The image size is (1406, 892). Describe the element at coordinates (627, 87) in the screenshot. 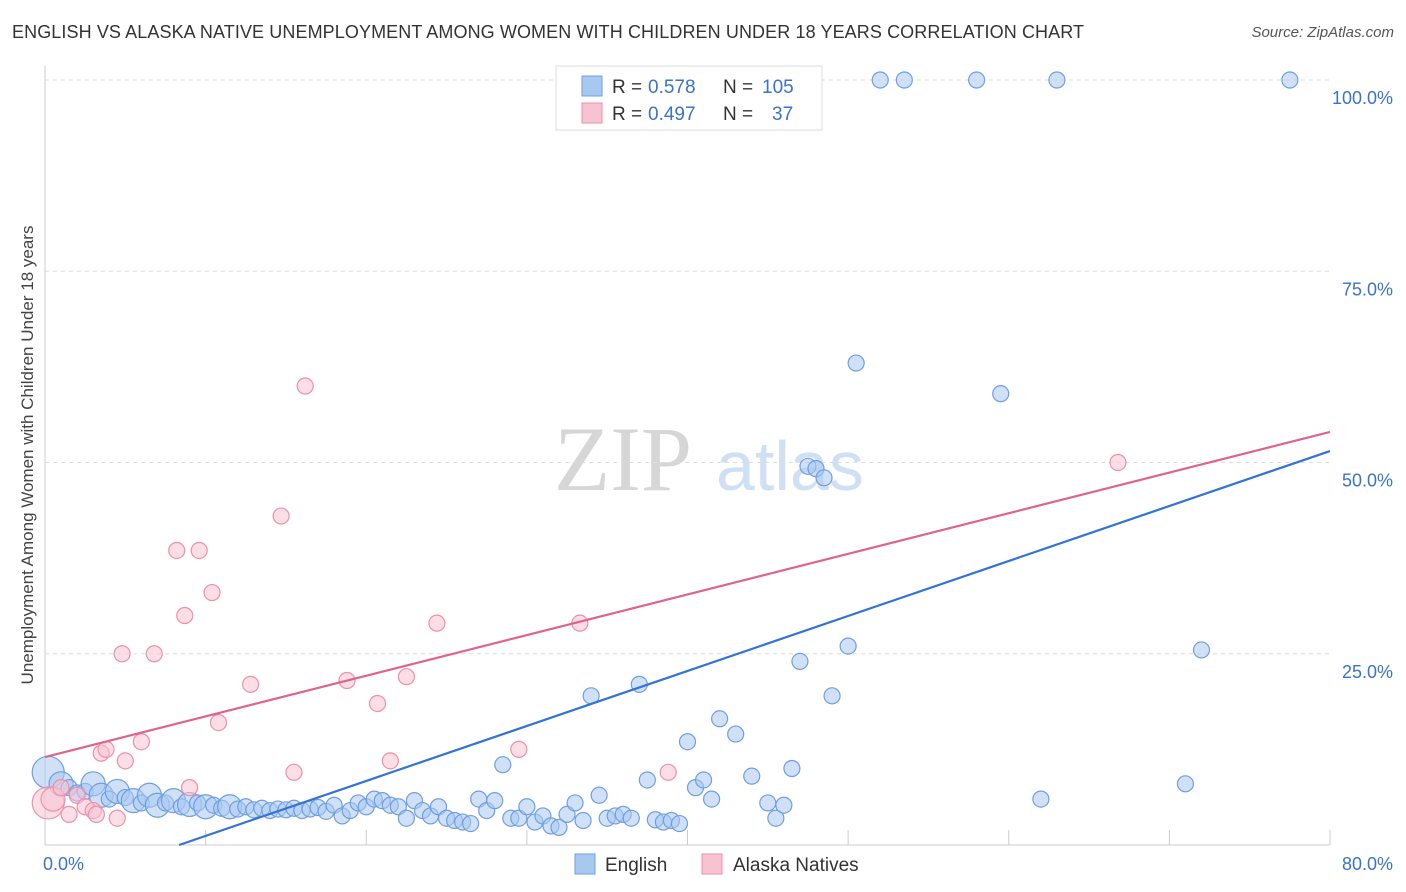

I see `legend-english-r-label: R =` at that location.